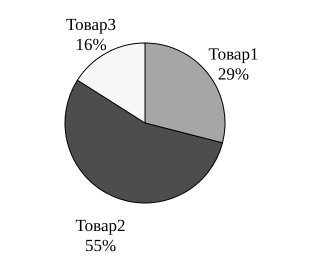 The image size is (335, 271). What do you see at coordinates (101, 225) in the screenshot?
I see `slice-label: Товар2` at bounding box center [101, 225].